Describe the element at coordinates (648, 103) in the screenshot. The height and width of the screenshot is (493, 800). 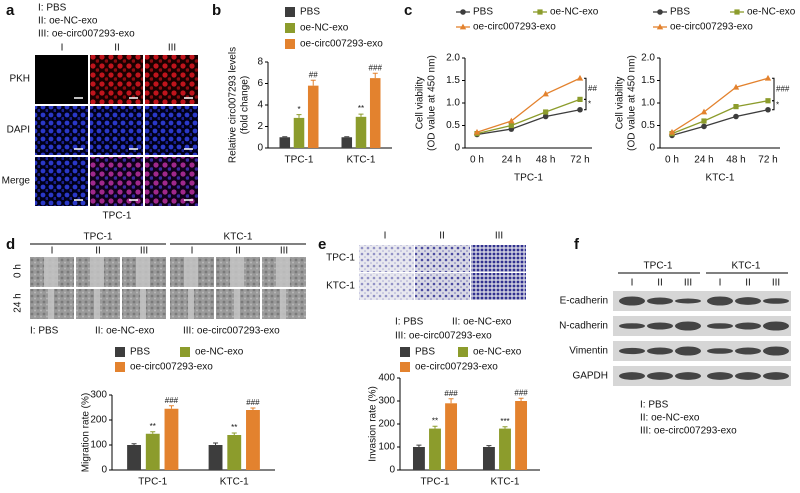
I see `y-tick-label: 1.0` at that location.